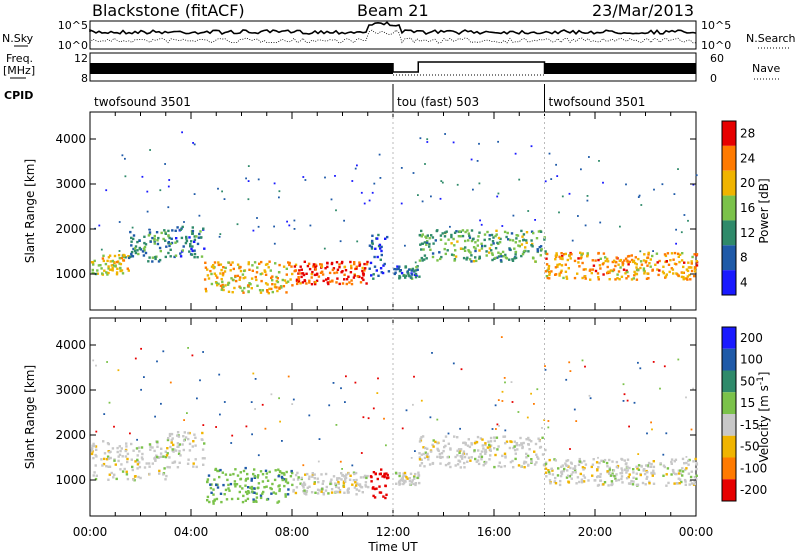 The height and width of the screenshot is (554, 800). Describe the element at coordinates (597, 102) in the screenshot. I see `cpid-segment-label: twofsound 3501` at that location.